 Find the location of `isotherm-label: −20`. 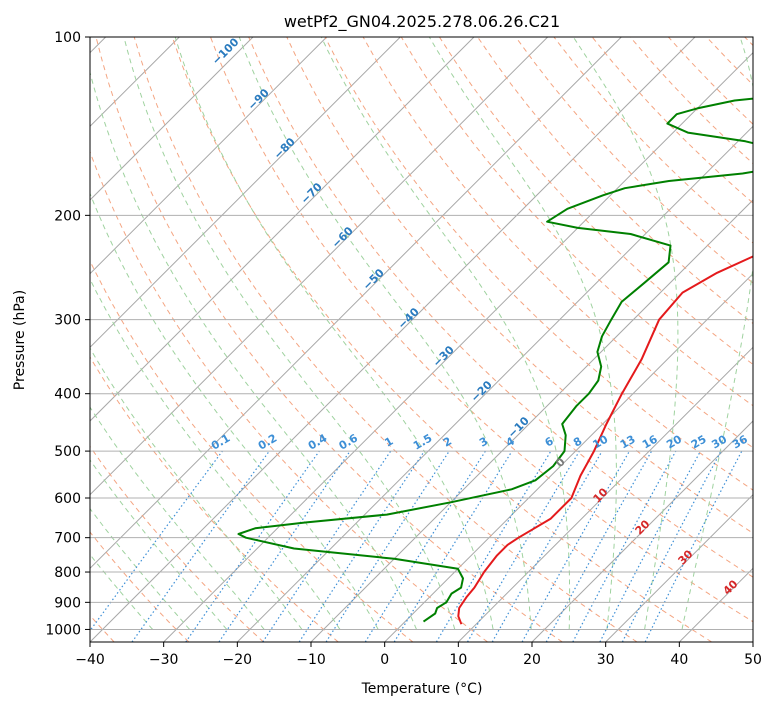

isotherm-label: −20 is located at coordinates (481, 391).